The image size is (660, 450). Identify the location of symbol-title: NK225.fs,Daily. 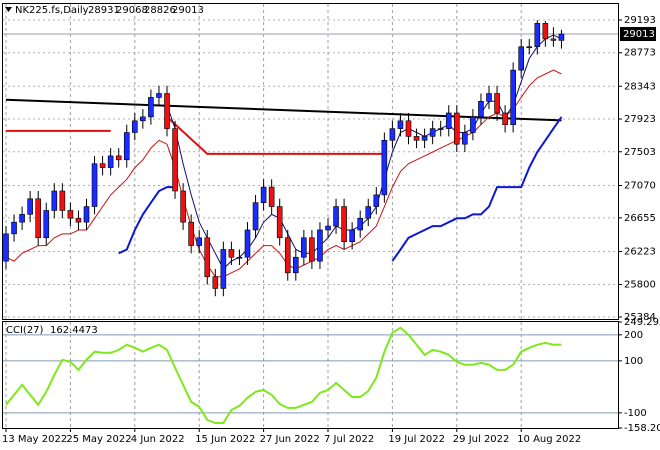
(52, 10).